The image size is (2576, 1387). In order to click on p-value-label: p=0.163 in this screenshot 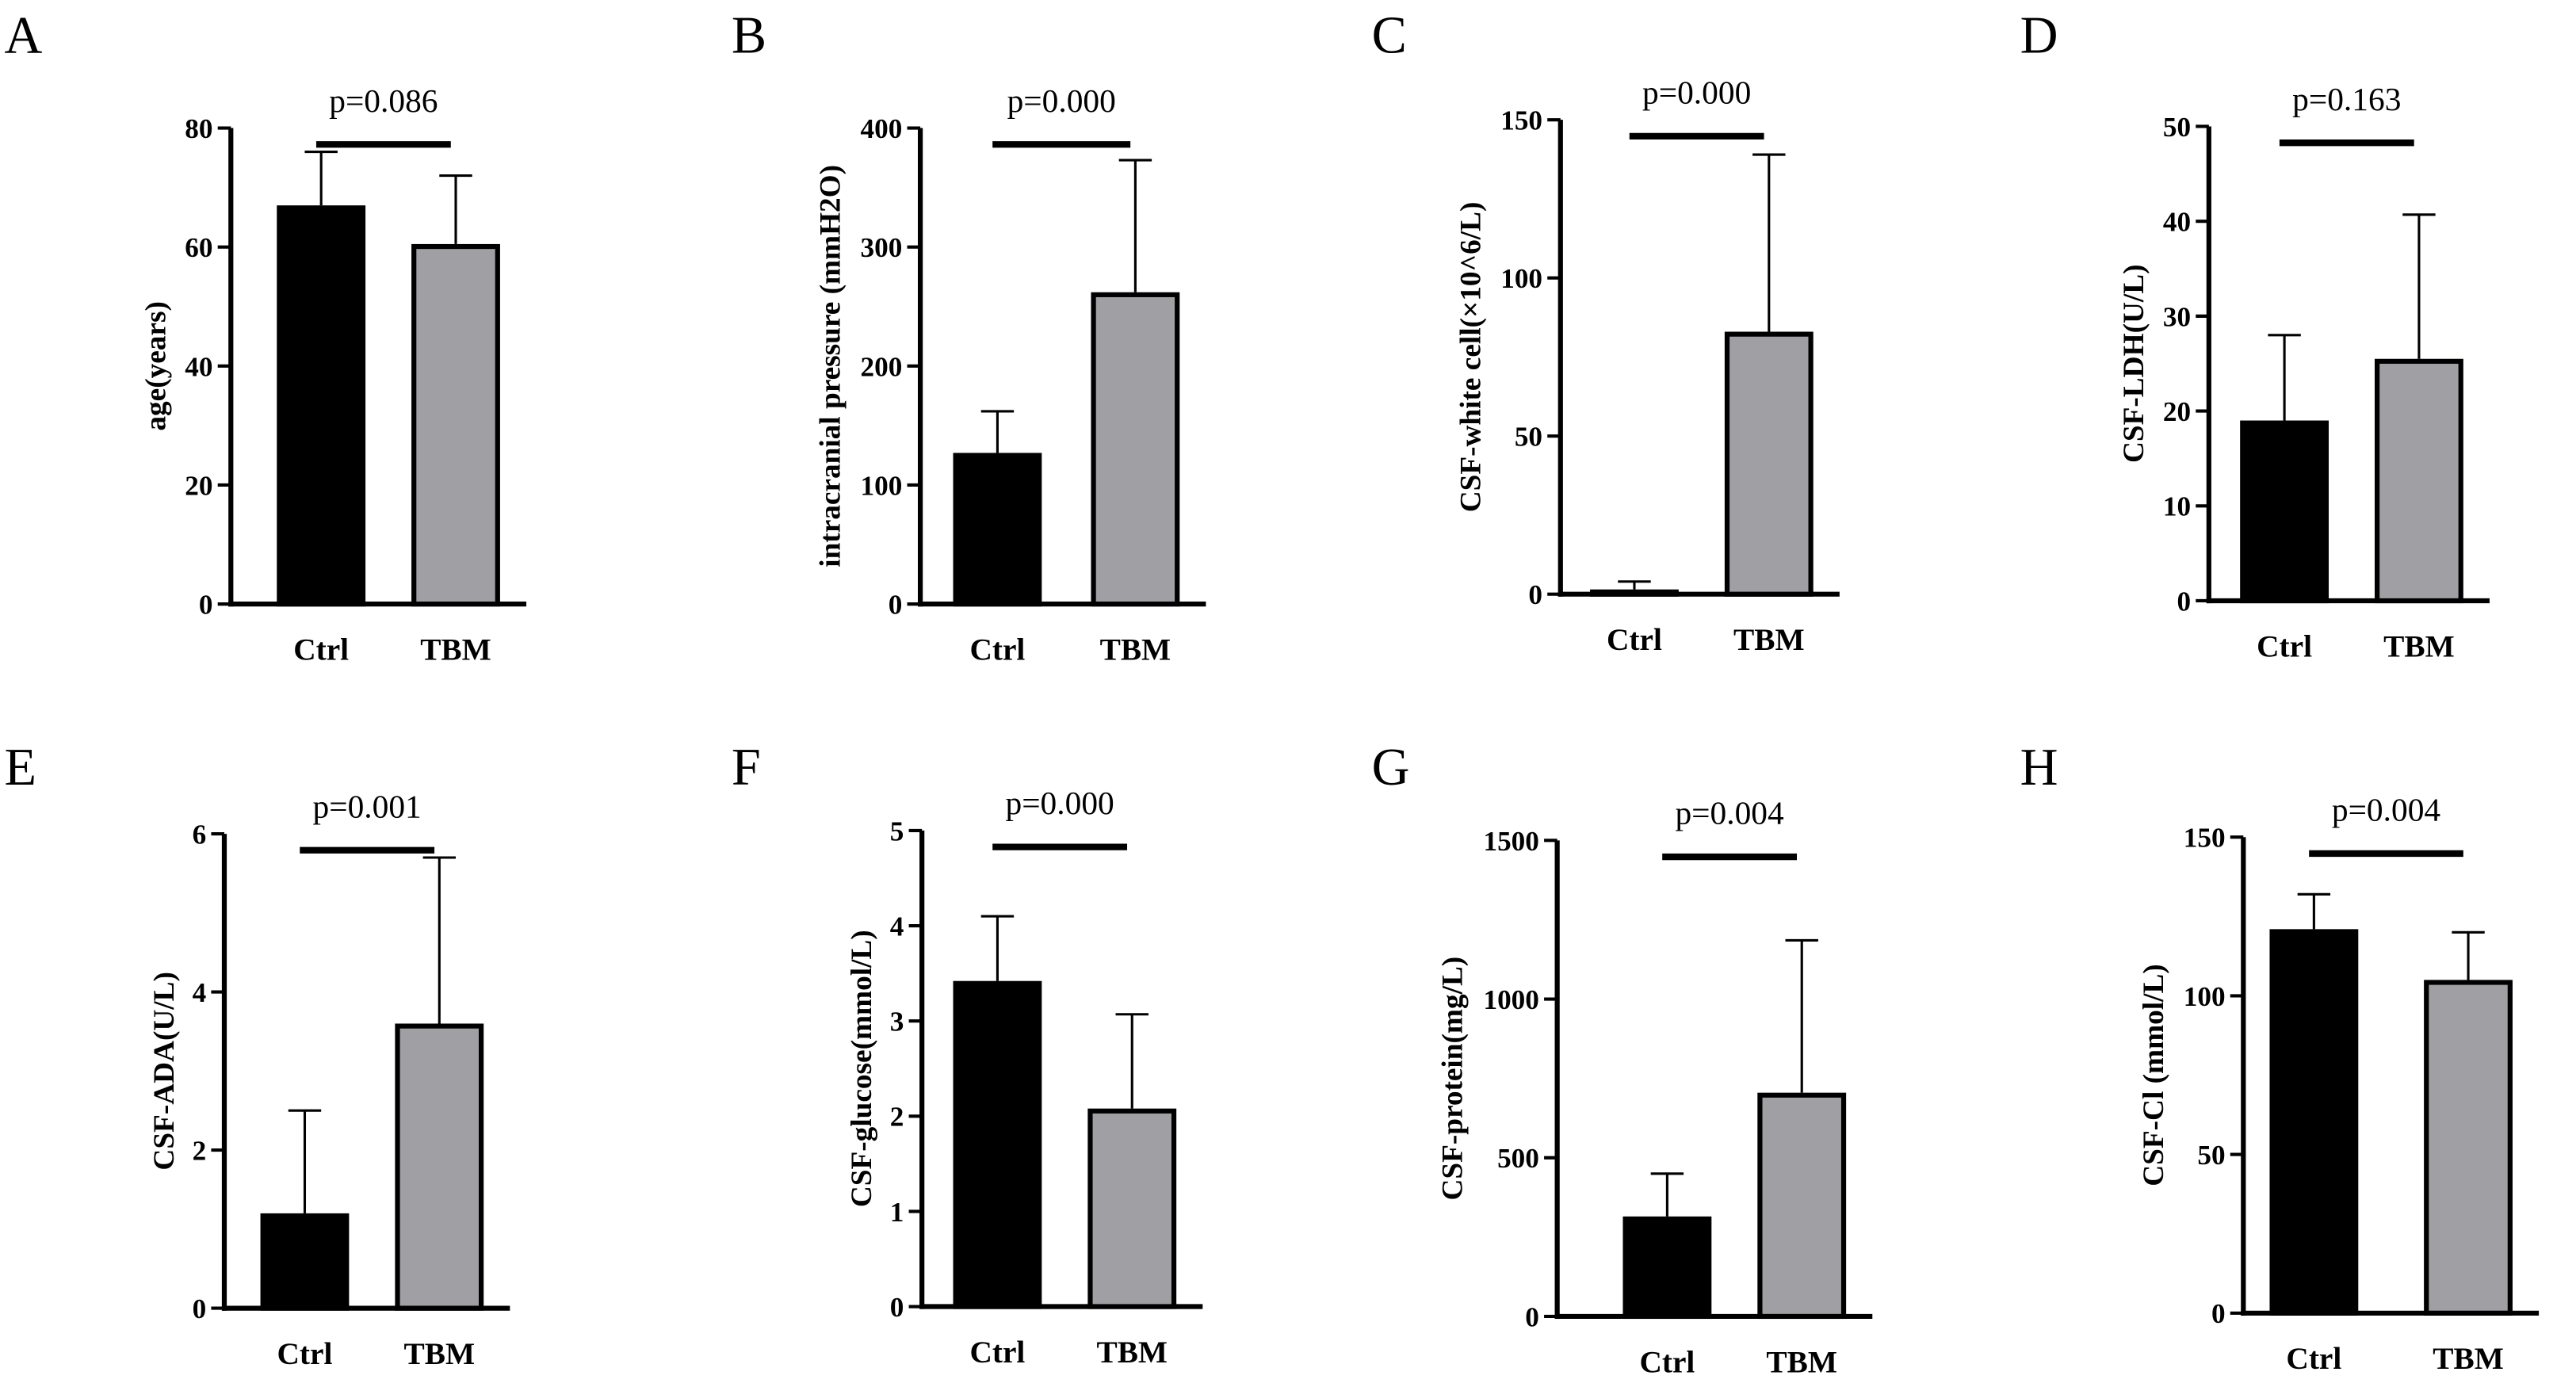, I will do `click(2346, 99)`.